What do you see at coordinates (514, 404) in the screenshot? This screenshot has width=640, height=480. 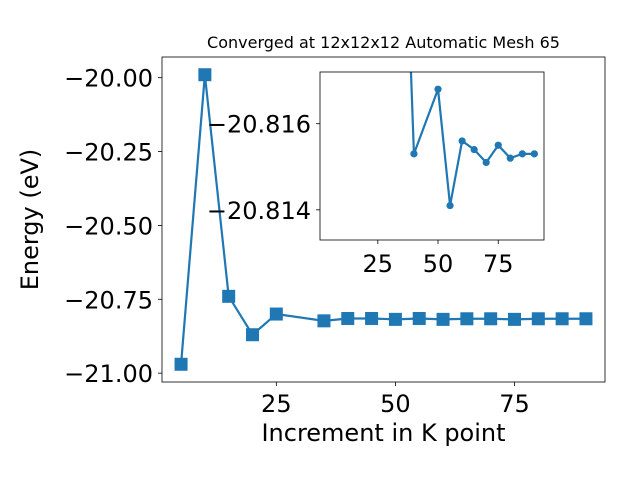 I see `x-tick-label: 75` at bounding box center [514, 404].